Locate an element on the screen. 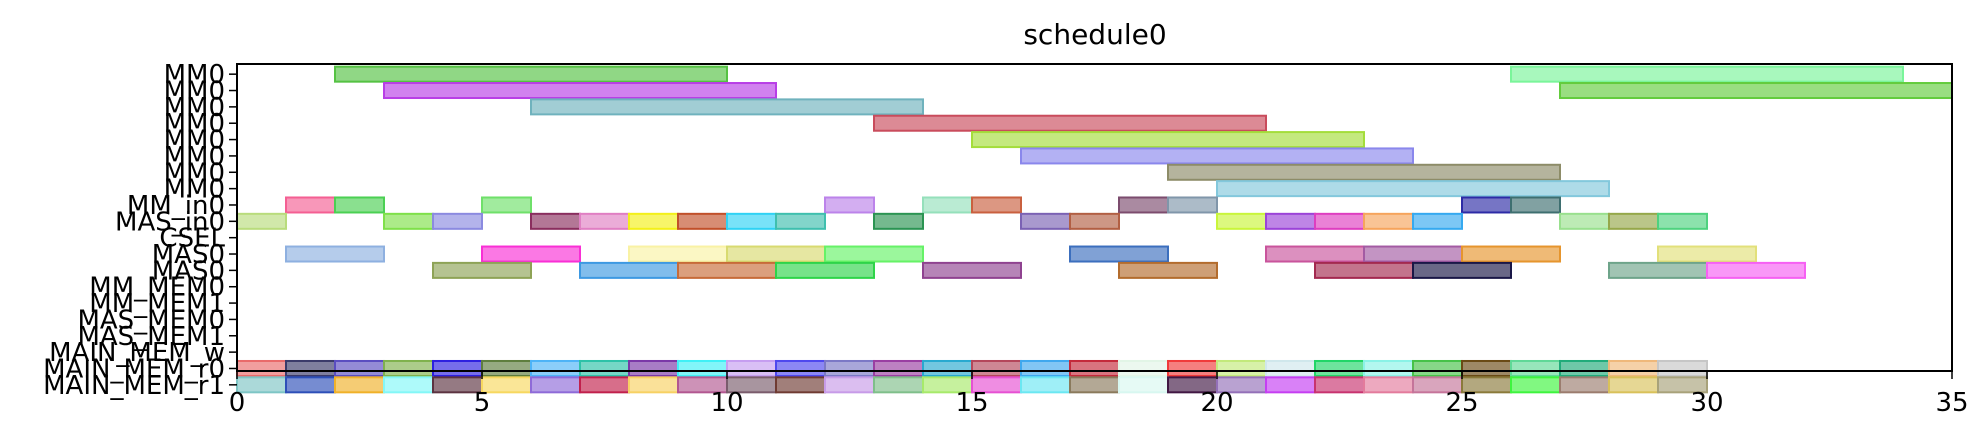  y-tick-label: MAS_MEM0 is located at coordinates (151, 320).